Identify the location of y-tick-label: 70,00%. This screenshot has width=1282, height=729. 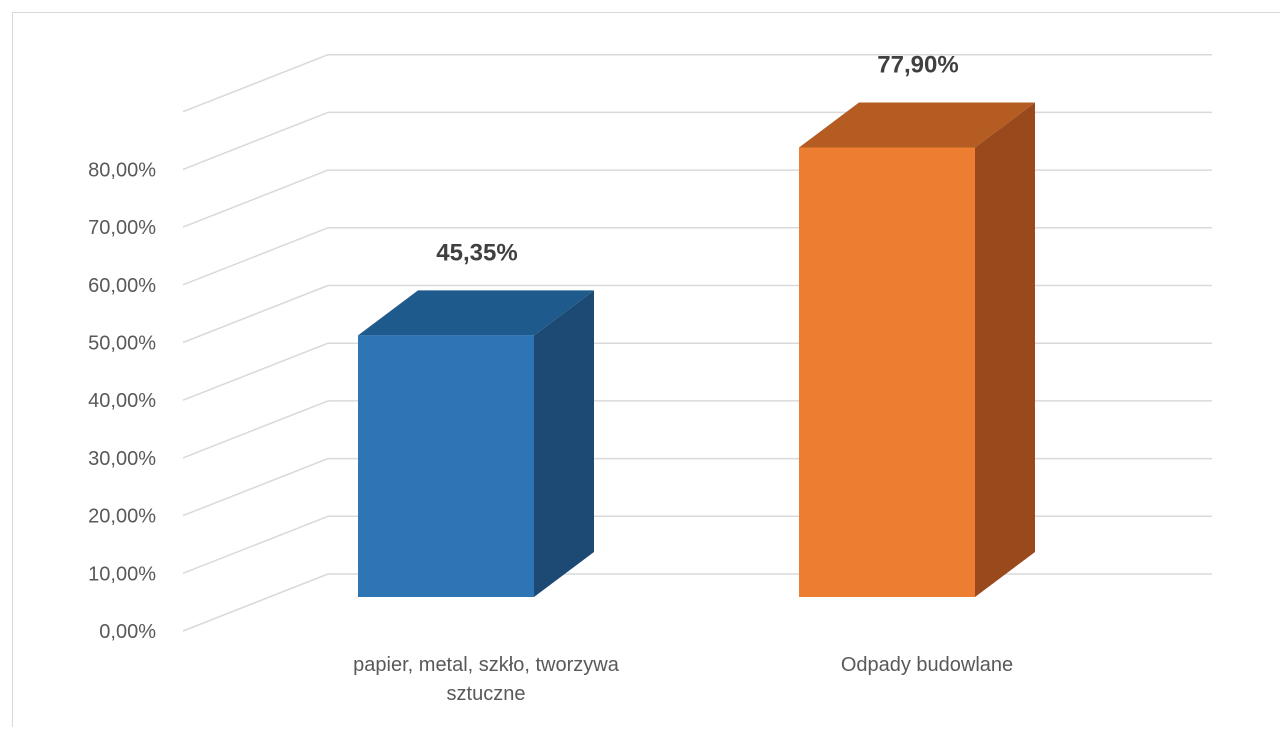
(122, 228).